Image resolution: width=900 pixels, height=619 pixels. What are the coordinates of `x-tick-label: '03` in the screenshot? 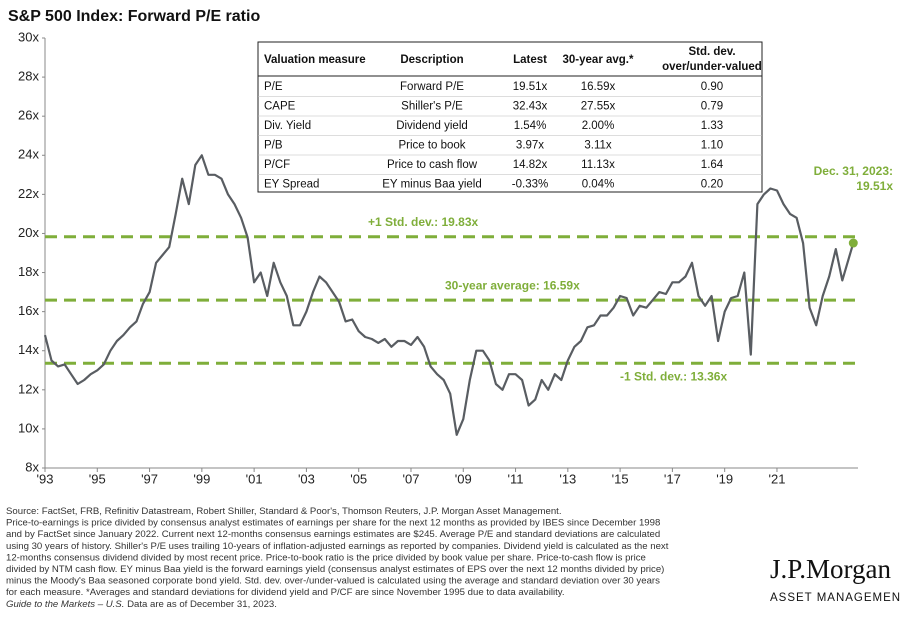 It's located at (306, 478).